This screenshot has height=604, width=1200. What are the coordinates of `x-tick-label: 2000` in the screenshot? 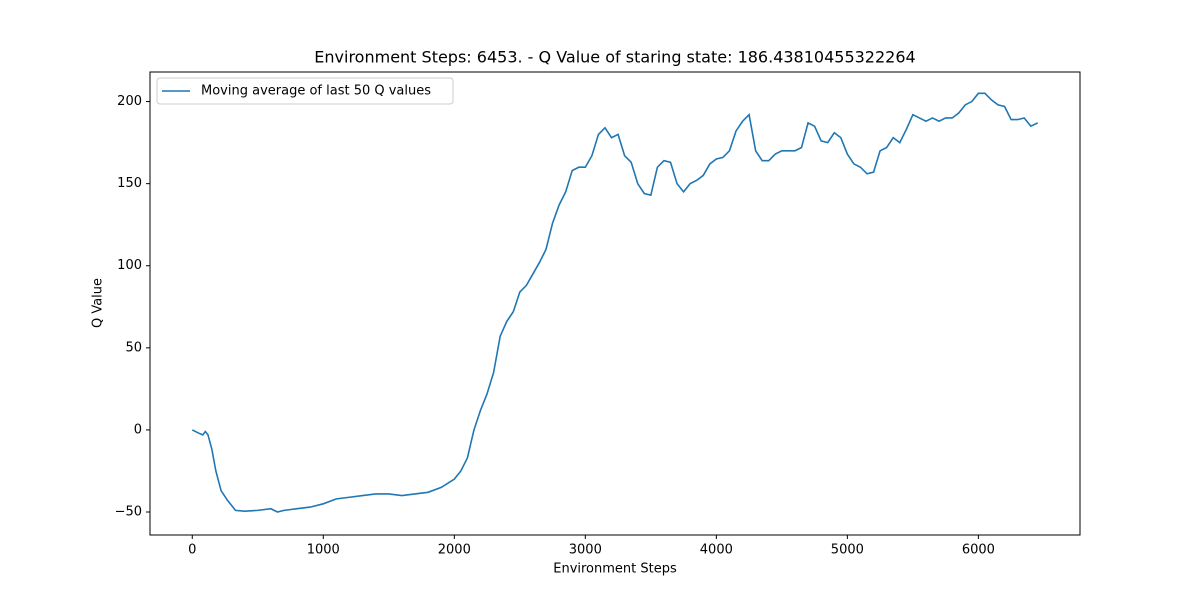 It's located at (454, 550).